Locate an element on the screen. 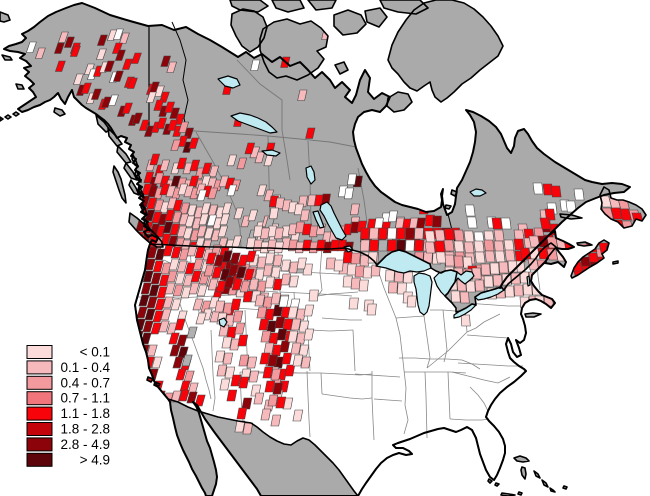 This screenshot has height=496, width=650. svg-text: 1.1 - 1.8 is located at coordinates (85, 413).